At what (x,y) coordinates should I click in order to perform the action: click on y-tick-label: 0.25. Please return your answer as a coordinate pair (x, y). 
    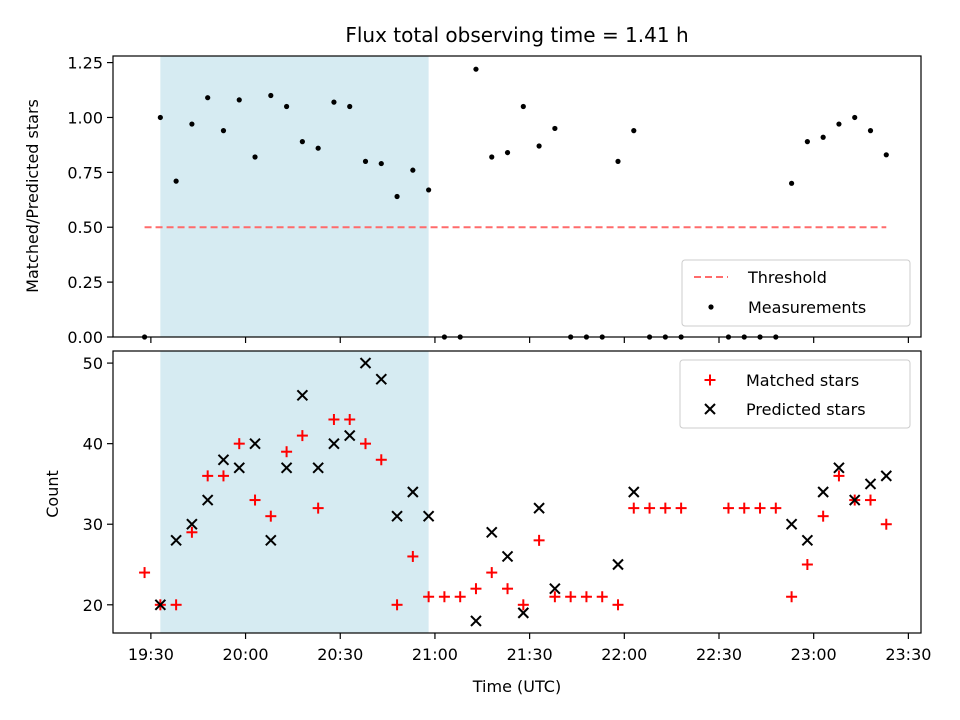
    Looking at the image, I should click on (85, 282).